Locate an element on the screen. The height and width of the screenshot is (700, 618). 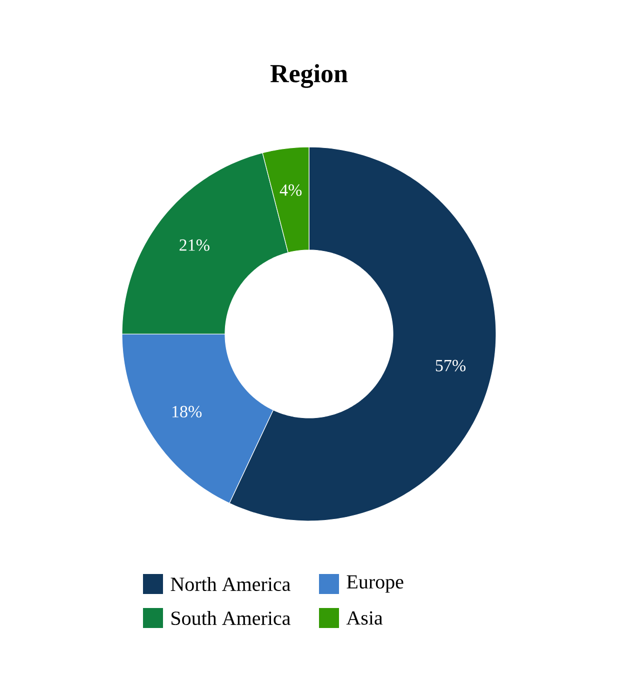
legend-label: North America is located at coordinates (230, 584).